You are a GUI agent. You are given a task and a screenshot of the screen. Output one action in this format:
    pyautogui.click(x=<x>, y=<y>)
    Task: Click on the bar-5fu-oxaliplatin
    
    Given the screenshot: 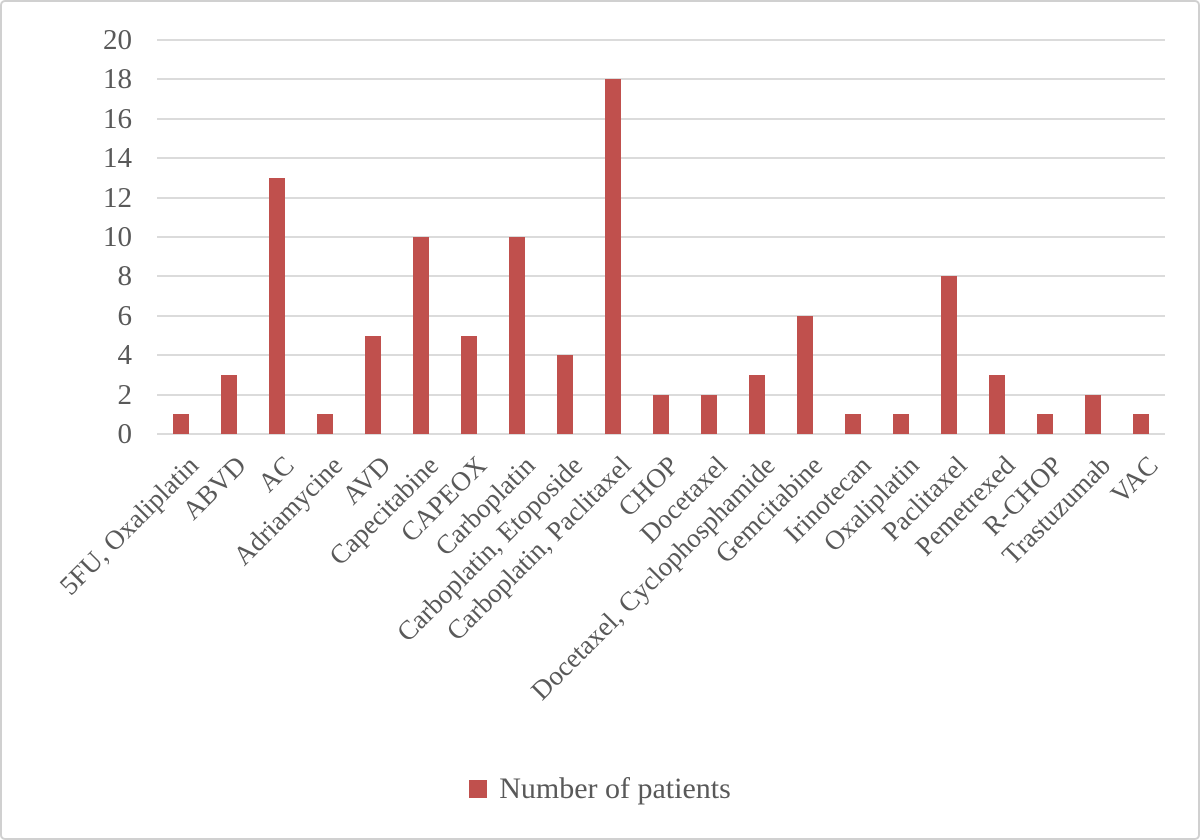 What is the action you would take?
    pyautogui.click(x=181, y=424)
    